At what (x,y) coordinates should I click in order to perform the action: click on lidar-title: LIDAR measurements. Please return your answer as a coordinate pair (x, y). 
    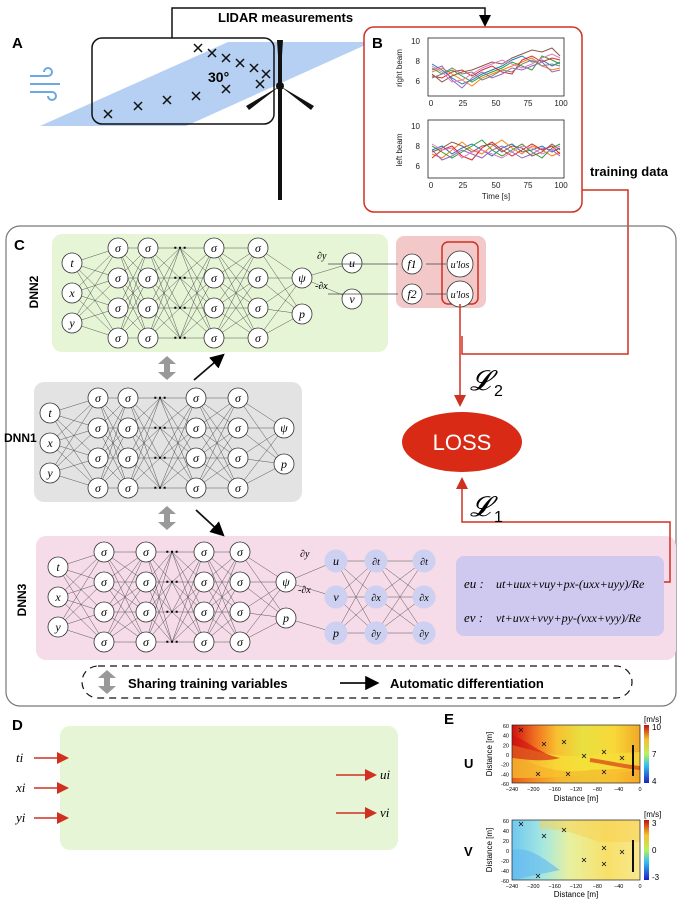
    Looking at the image, I should click on (285, 17).